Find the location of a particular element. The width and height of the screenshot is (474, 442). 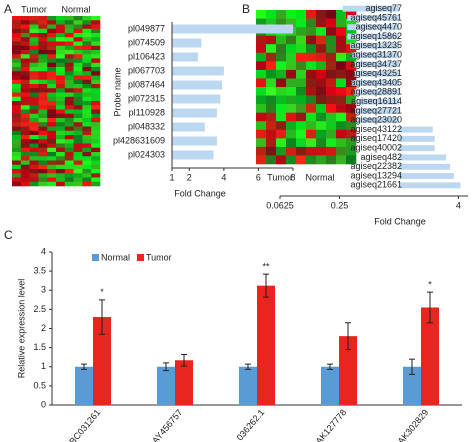

panel-letter: A is located at coordinates (8, 9).